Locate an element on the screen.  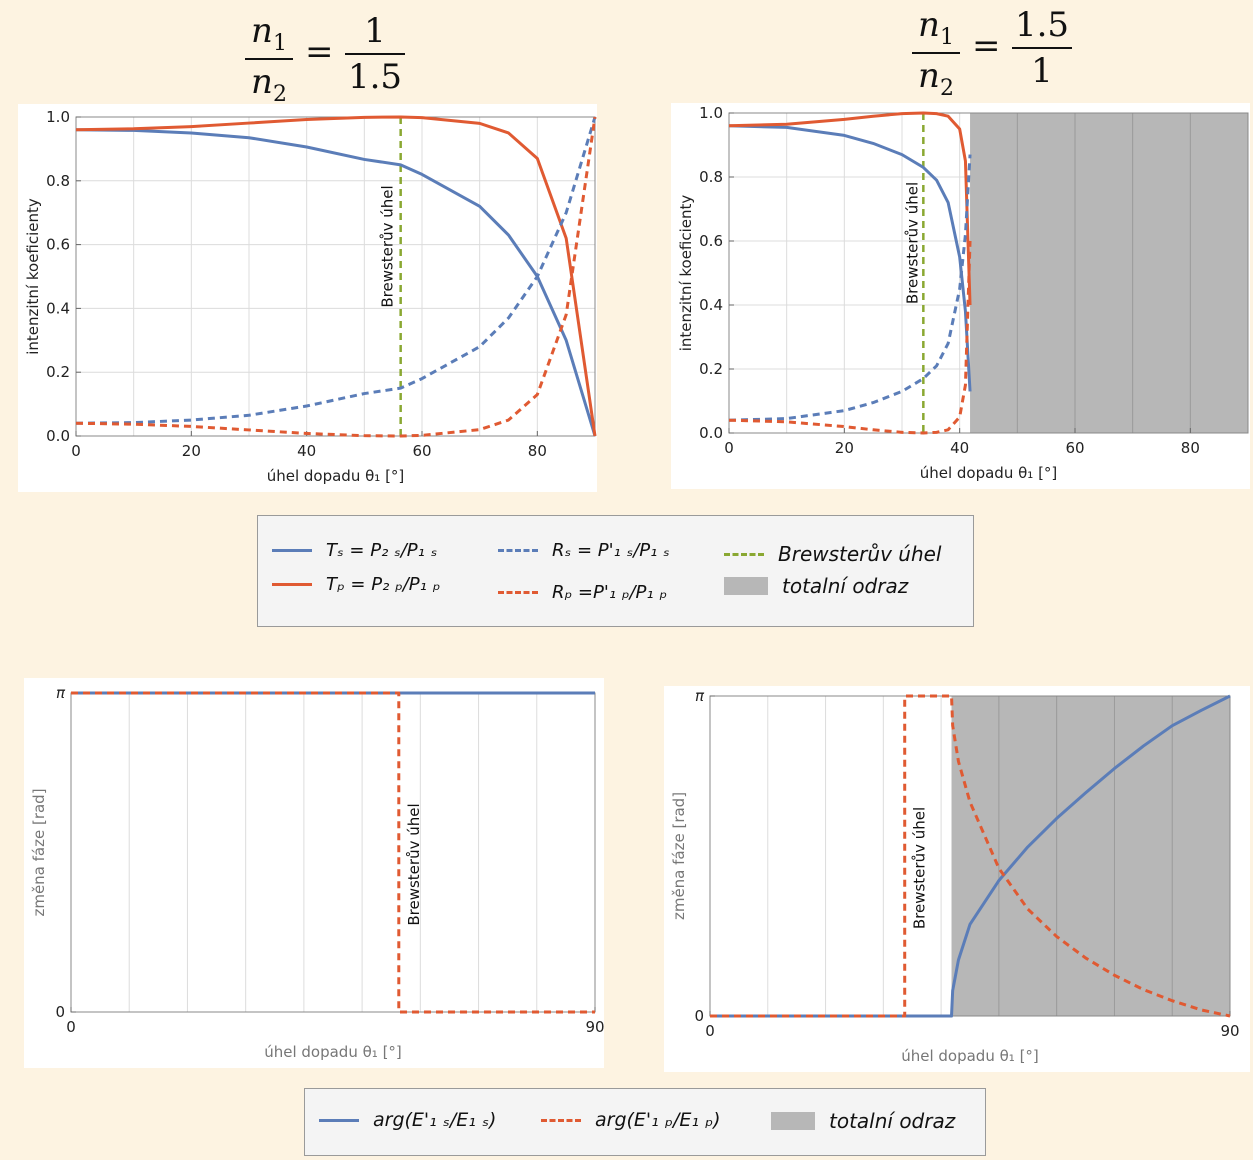
title-right-den: 1 is located at coordinates (1042, 71).